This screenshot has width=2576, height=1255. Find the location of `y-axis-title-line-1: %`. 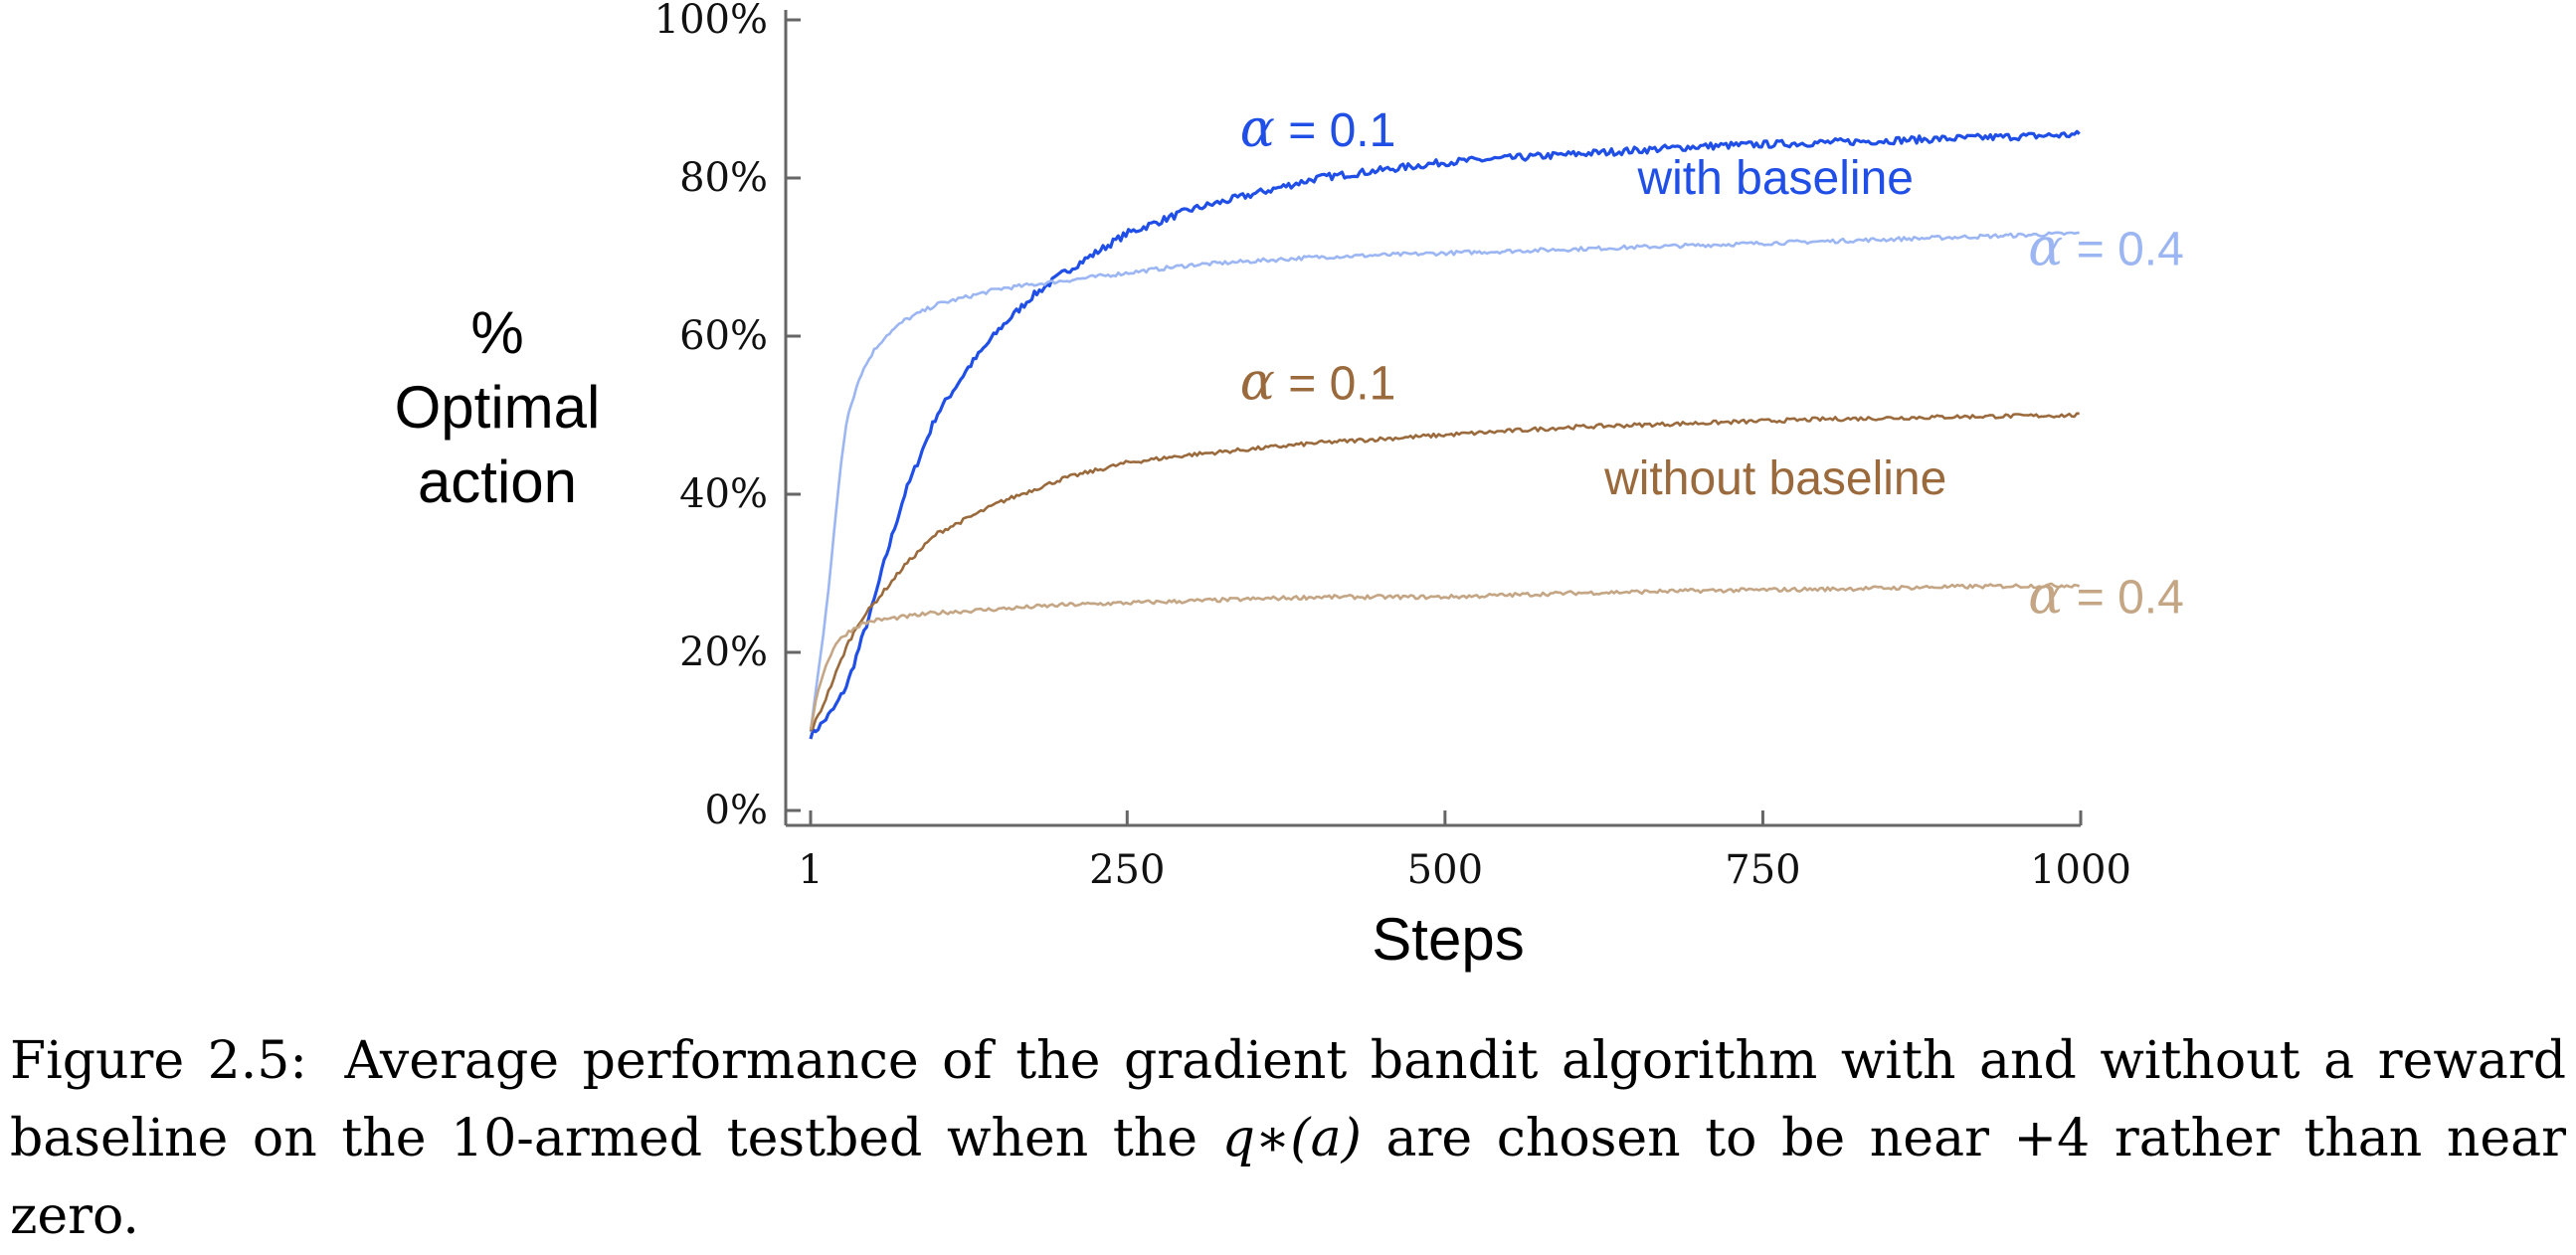

y-axis-title-line-1: % is located at coordinates (496, 332).